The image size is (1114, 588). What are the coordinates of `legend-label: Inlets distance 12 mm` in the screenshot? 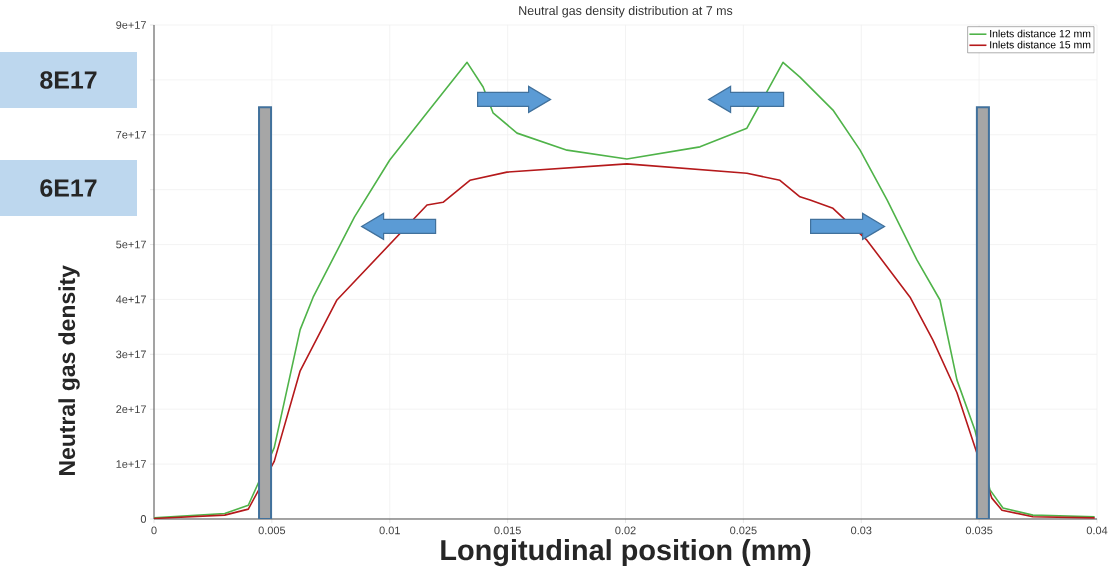 It's located at (1040, 33).